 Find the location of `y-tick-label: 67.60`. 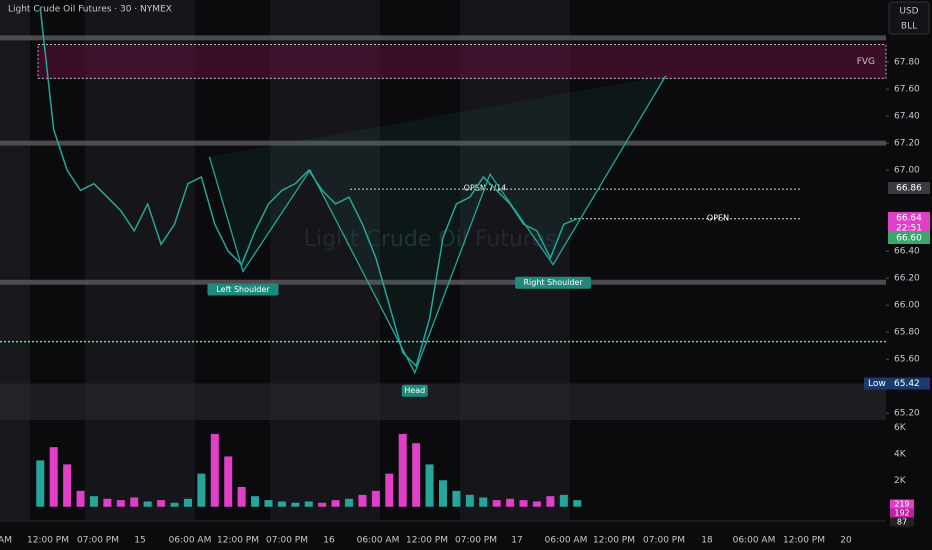

y-tick-label: 67.60 is located at coordinates (907, 90).